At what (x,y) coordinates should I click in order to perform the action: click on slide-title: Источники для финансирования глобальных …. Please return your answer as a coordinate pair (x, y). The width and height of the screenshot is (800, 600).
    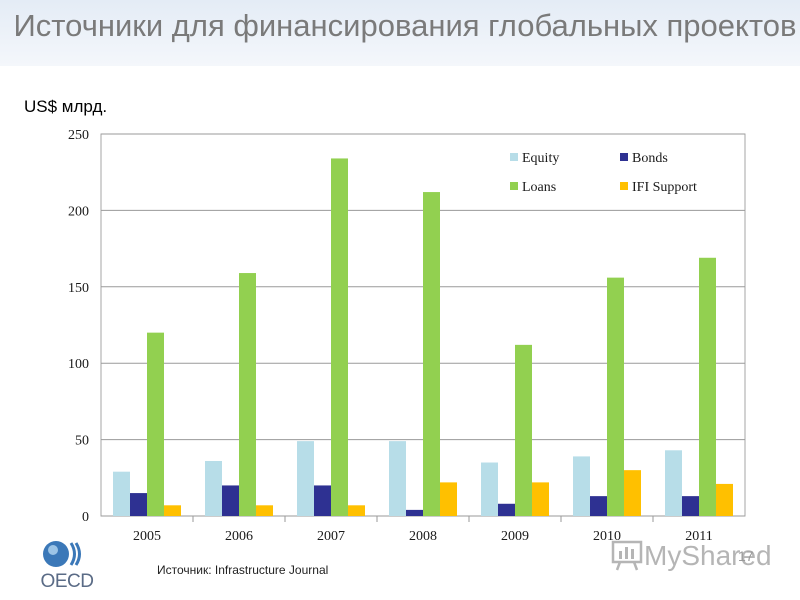
    Looking at the image, I should click on (405, 25).